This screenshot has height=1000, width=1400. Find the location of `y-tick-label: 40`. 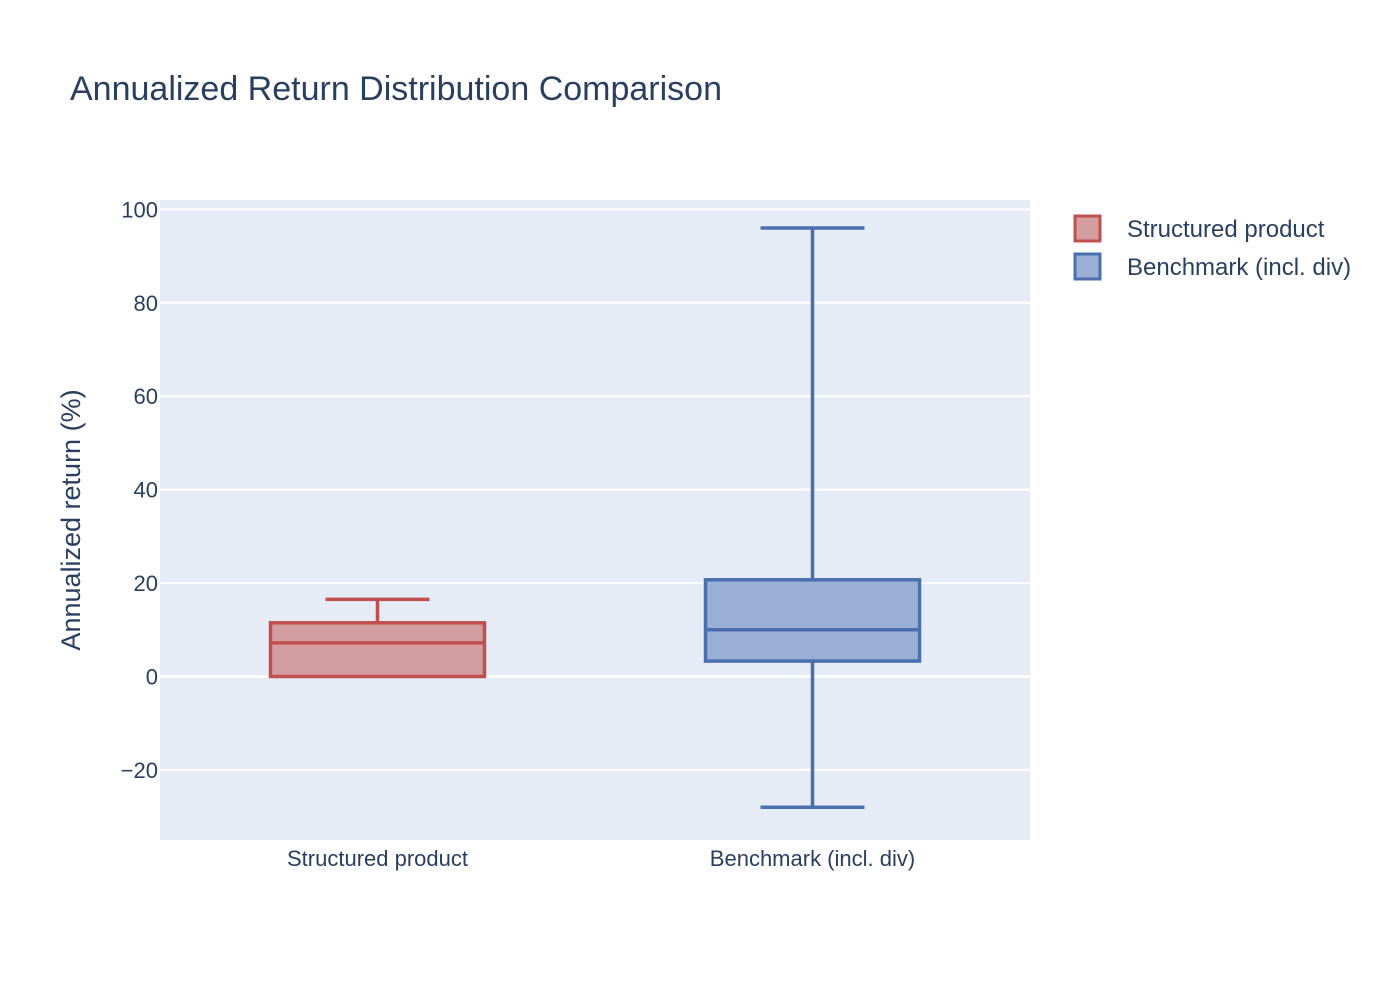

y-tick-label: 40 is located at coordinates (146, 490).